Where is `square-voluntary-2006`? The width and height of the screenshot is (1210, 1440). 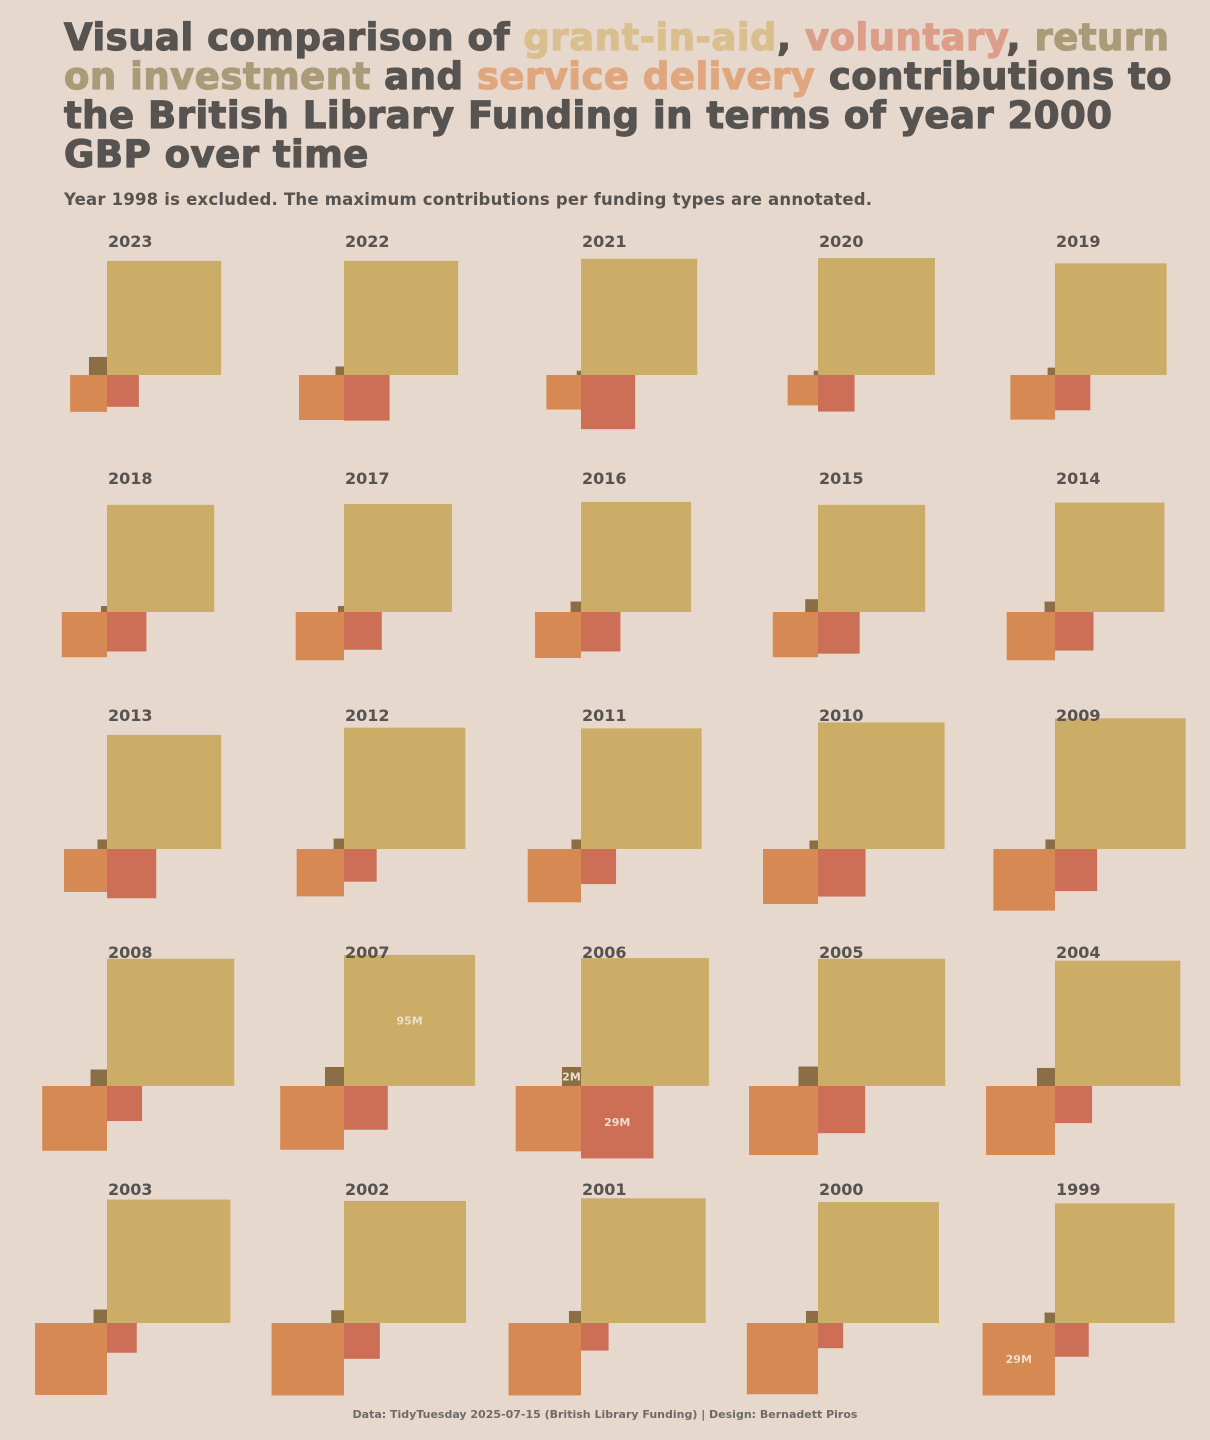
square-voluntary-2006 is located at coordinates (617, 1122).